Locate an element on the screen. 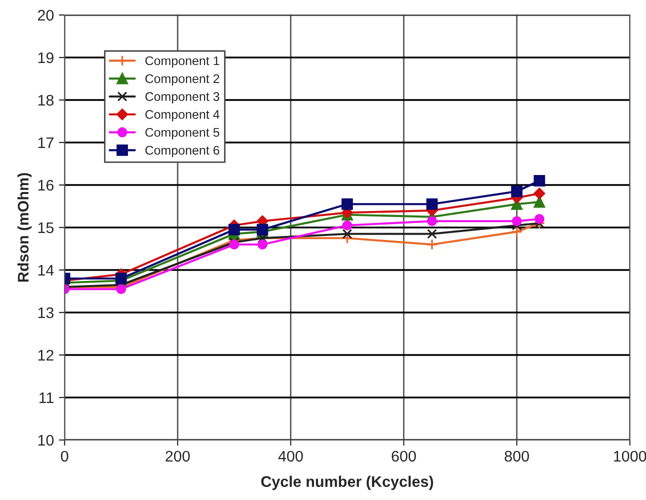 Image resolution: width=646 pixels, height=500 pixels. y-tick-label: 13 is located at coordinates (46, 312).